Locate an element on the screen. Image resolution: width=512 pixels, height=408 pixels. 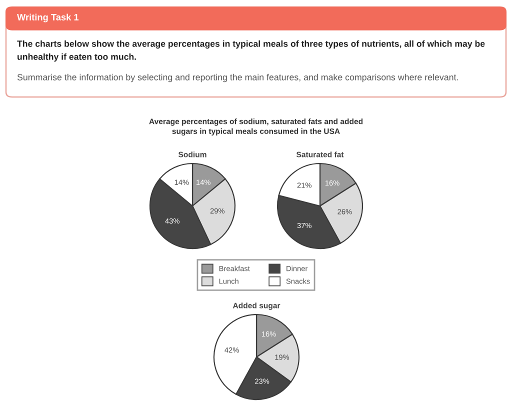
text: The charts below show the average percentages in typical meals of three types of nutrients, all of which may be unhealthy if eaten too much. is located at coordinates (251, 51).